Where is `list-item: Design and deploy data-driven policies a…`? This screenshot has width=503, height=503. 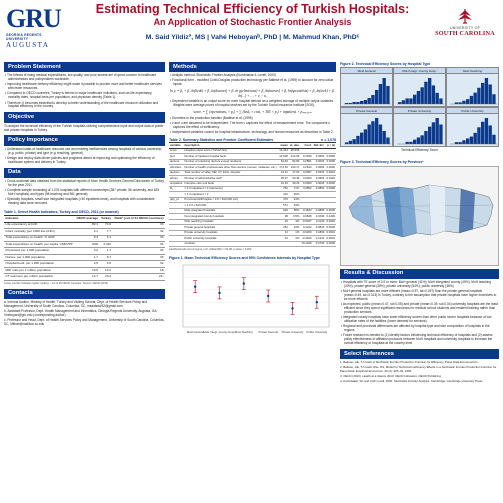 list-item: Design and deploy data-driven policies a… is located at coordinates (84, 160).